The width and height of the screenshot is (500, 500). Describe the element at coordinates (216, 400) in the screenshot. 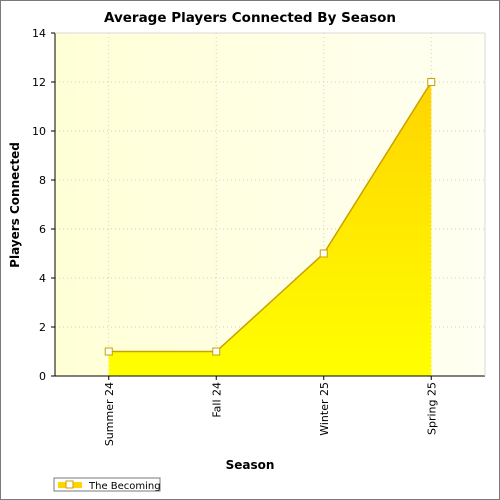

I see `x-tick-label: Fall 24` at that location.